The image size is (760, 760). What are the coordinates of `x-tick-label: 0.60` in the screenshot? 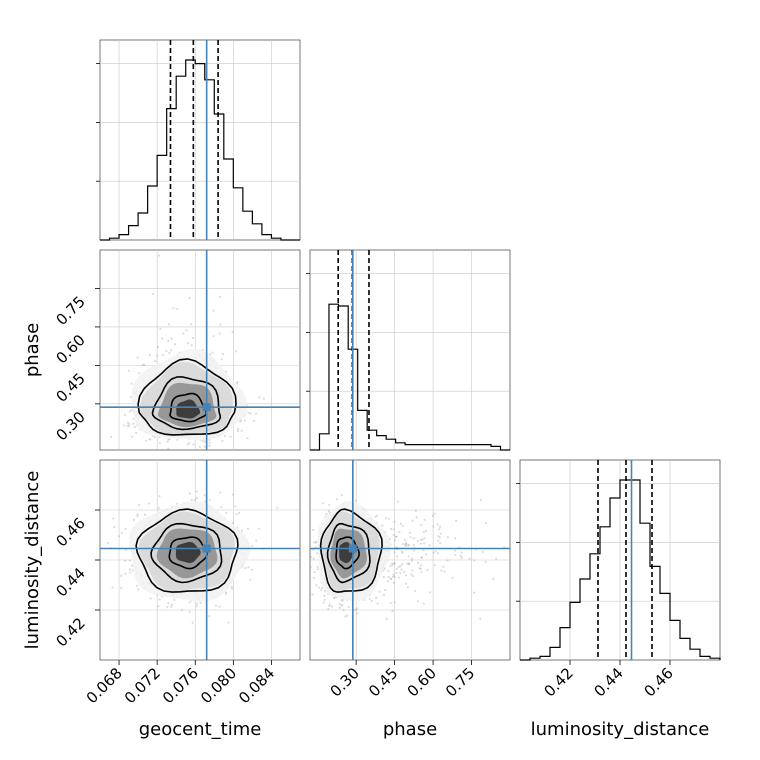 It's located at (422, 682).